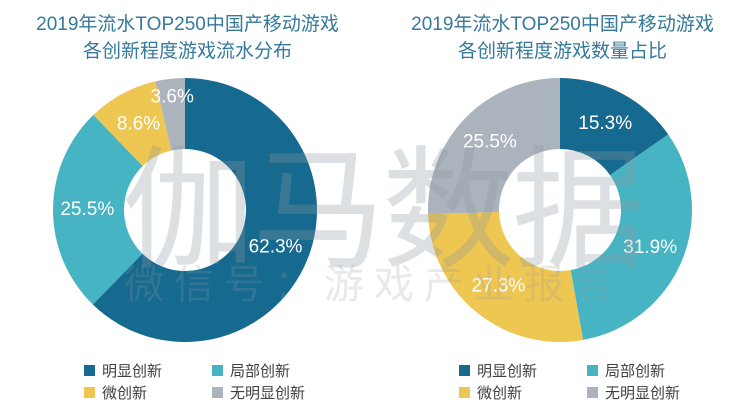  What do you see at coordinates (138, 124) in the screenshot?
I see `slice-value-label: 8.6%` at bounding box center [138, 124].